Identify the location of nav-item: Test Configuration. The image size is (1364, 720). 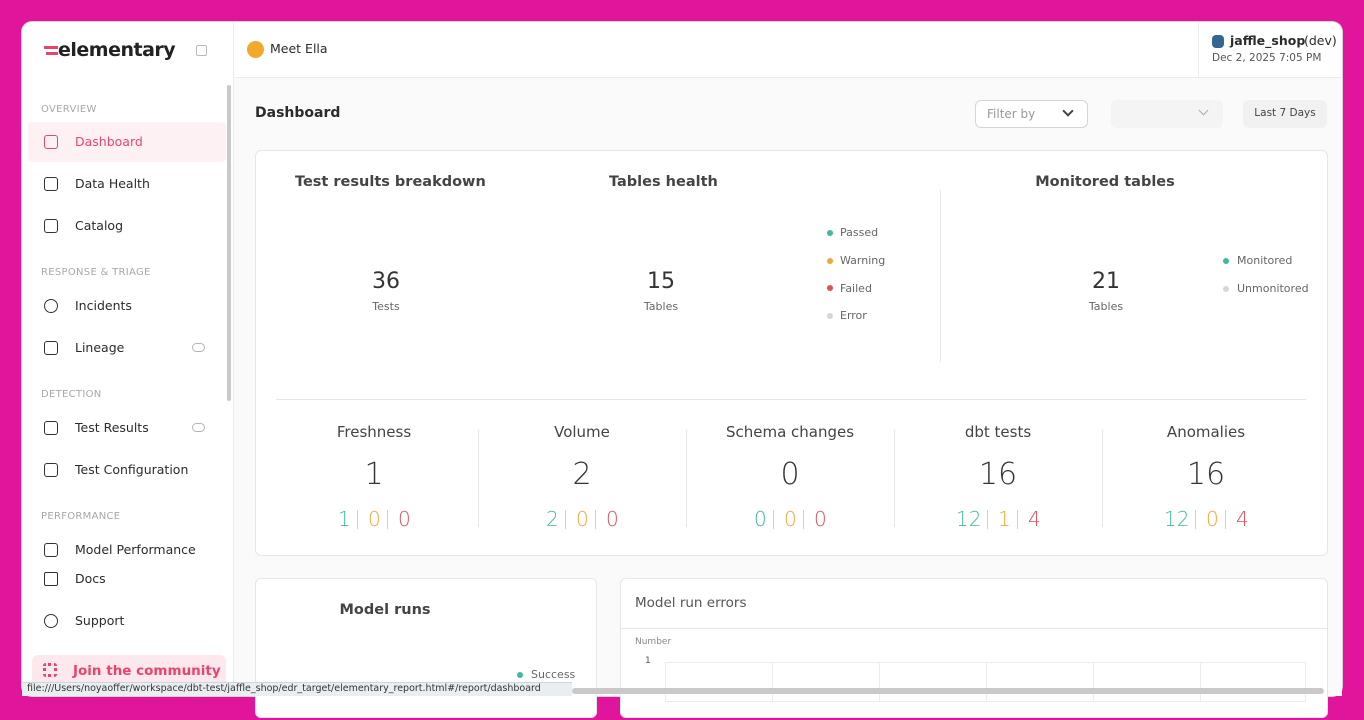
(132, 470).